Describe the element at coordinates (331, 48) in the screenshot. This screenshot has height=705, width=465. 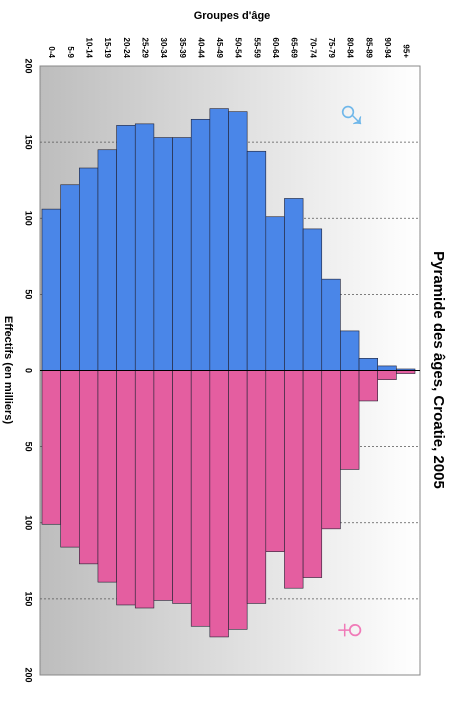
I see `x-tick-label: 75-79` at that location.